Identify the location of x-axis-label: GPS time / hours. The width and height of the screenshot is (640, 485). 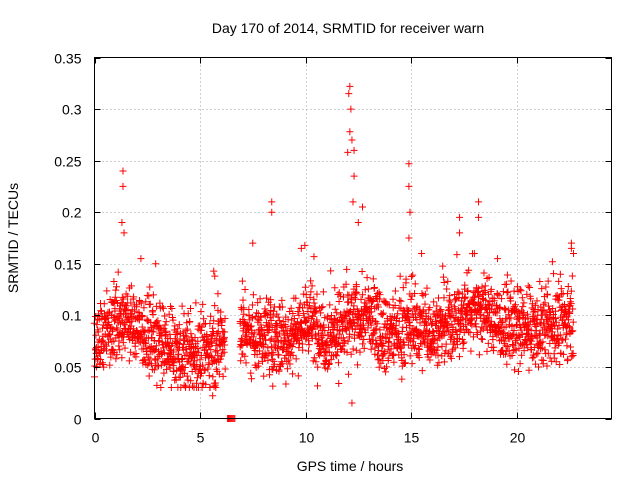
(350, 466).